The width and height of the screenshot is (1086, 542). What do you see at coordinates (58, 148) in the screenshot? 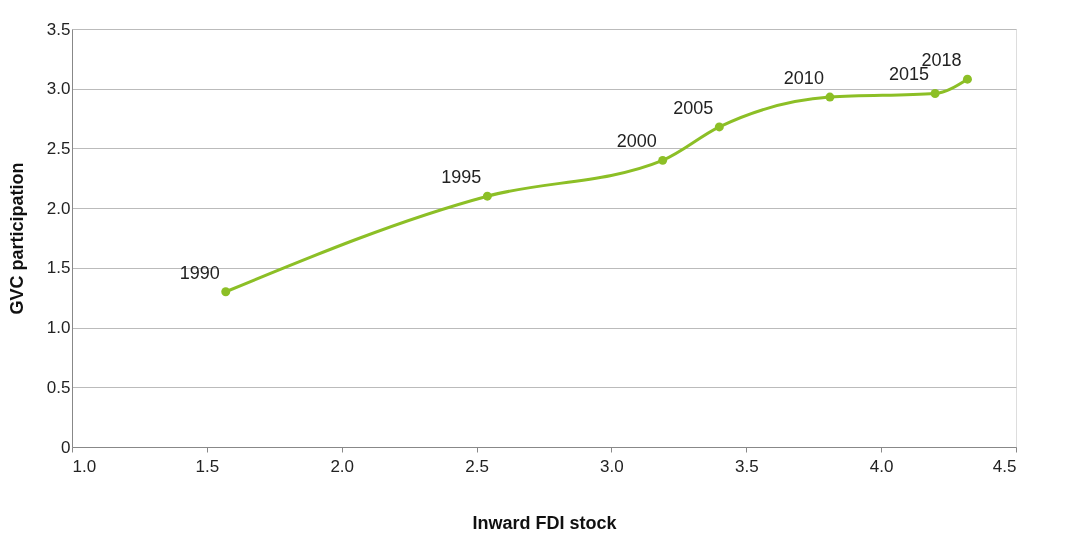
I see `y-tick-label: 2.5` at bounding box center [58, 148].